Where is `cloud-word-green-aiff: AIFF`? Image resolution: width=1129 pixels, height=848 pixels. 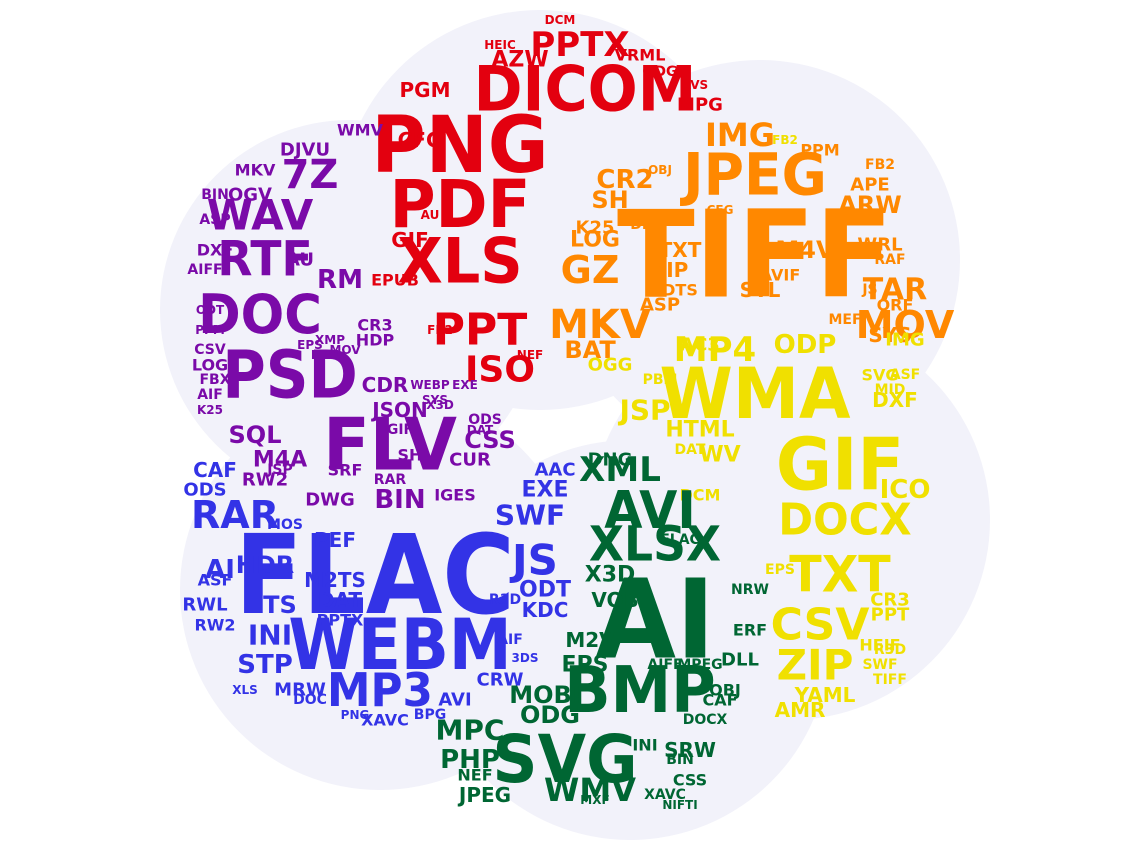
cloud-word-green-aiff: AIFF is located at coordinates (664, 665).